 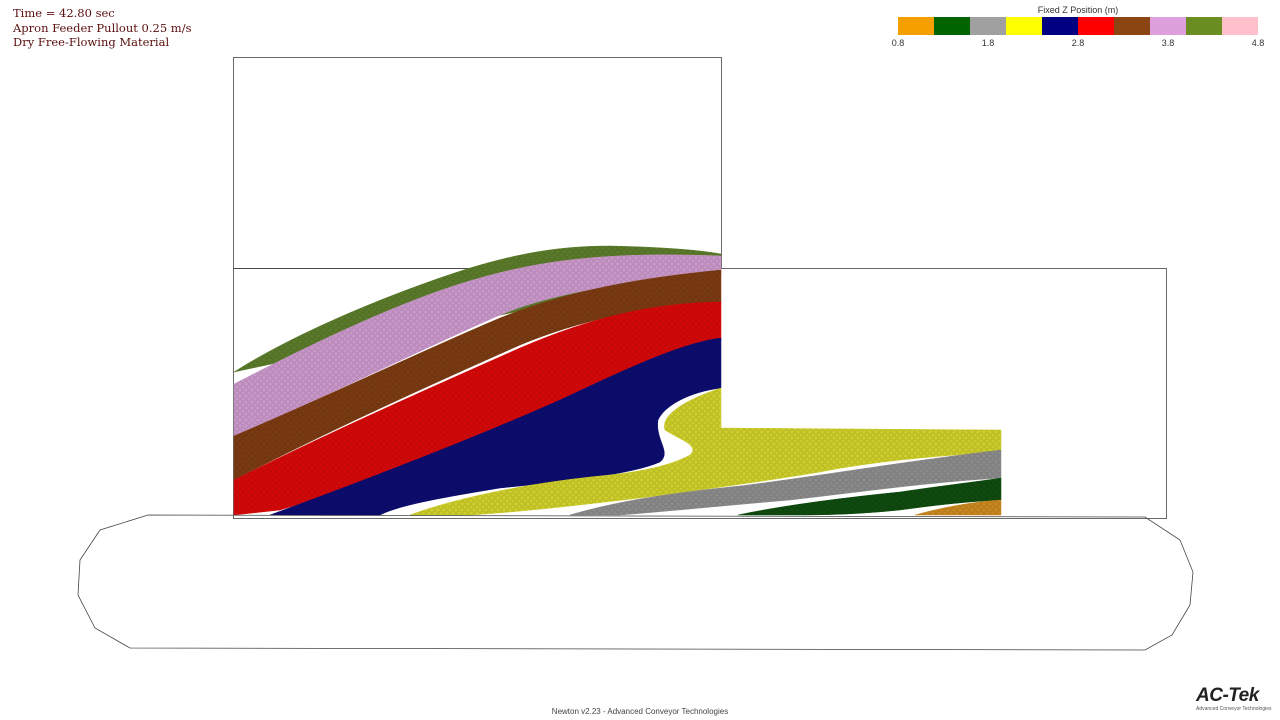 I want to click on pullout-speed-label: Apron Feeder Pullout 0.25 m/s, so click(x=102, y=27).